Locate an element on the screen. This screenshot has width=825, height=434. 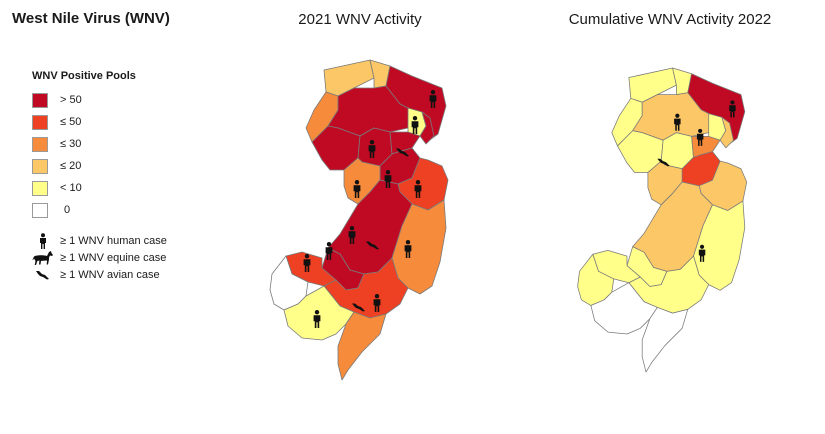
legend-item-gt50: > 50 is located at coordinates (127, 100).